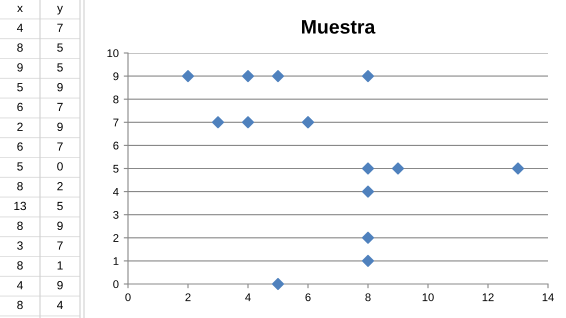 The width and height of the screenshot is (566, 318). I want to click on x-tick-label: 0, so click(128, 297).